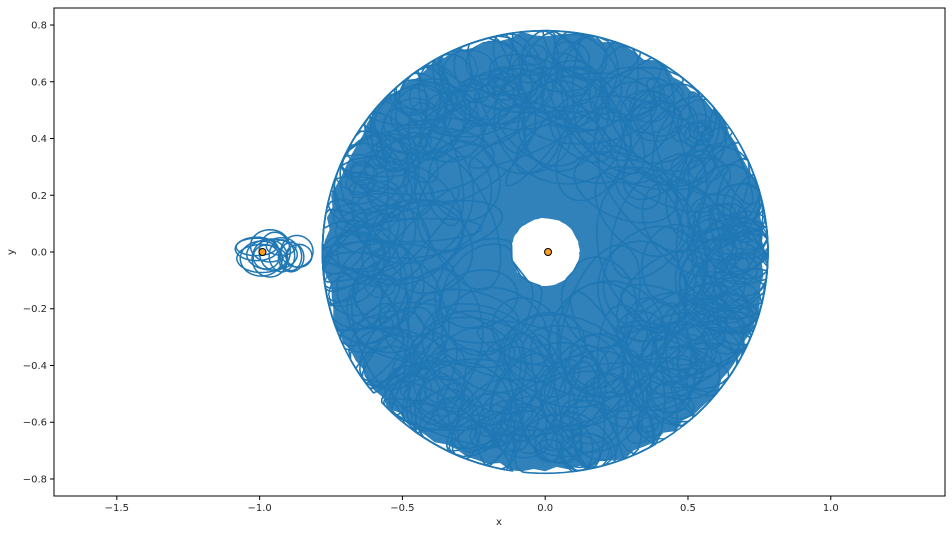 Image resolution: width=952 pixels, height=534 pixels. I want to click on x-axis-label: x, so click(499, 522).